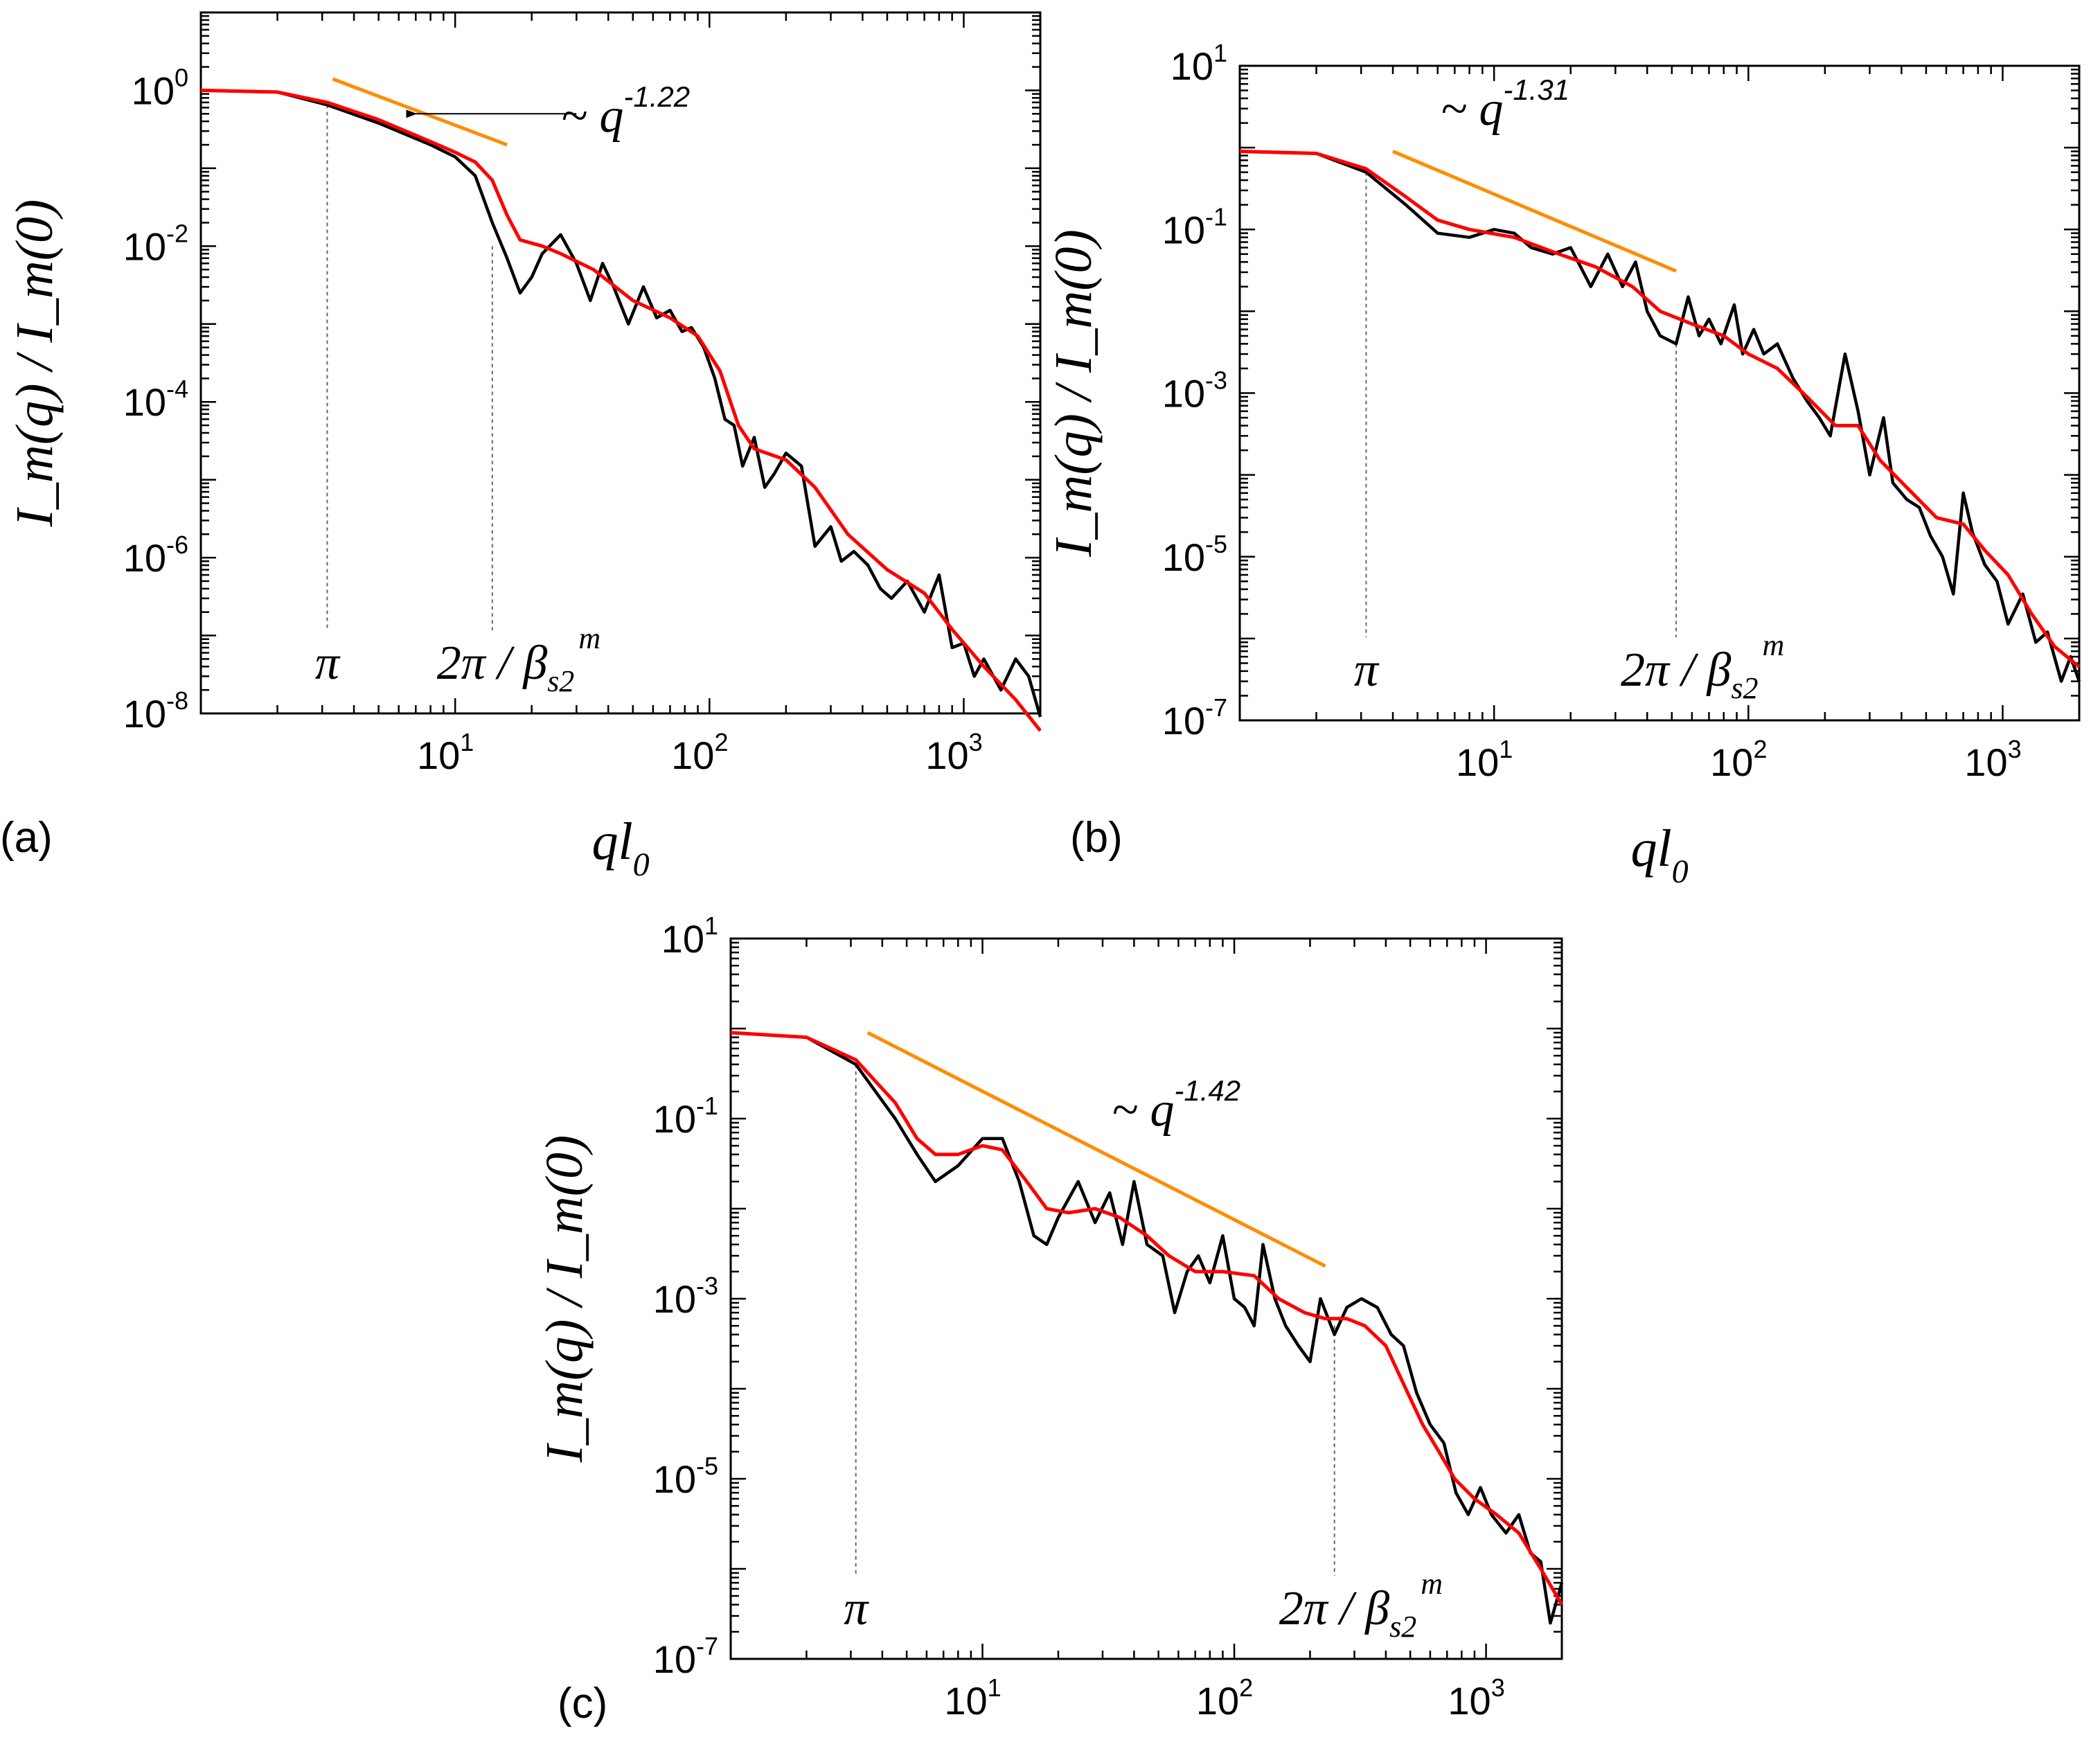 The width and height of the screenshot is (2100, 1742). Describe the element at coordinates (156, 711) in the screenshot. I see `y-tick-label: 10⁻⁸` at that location.